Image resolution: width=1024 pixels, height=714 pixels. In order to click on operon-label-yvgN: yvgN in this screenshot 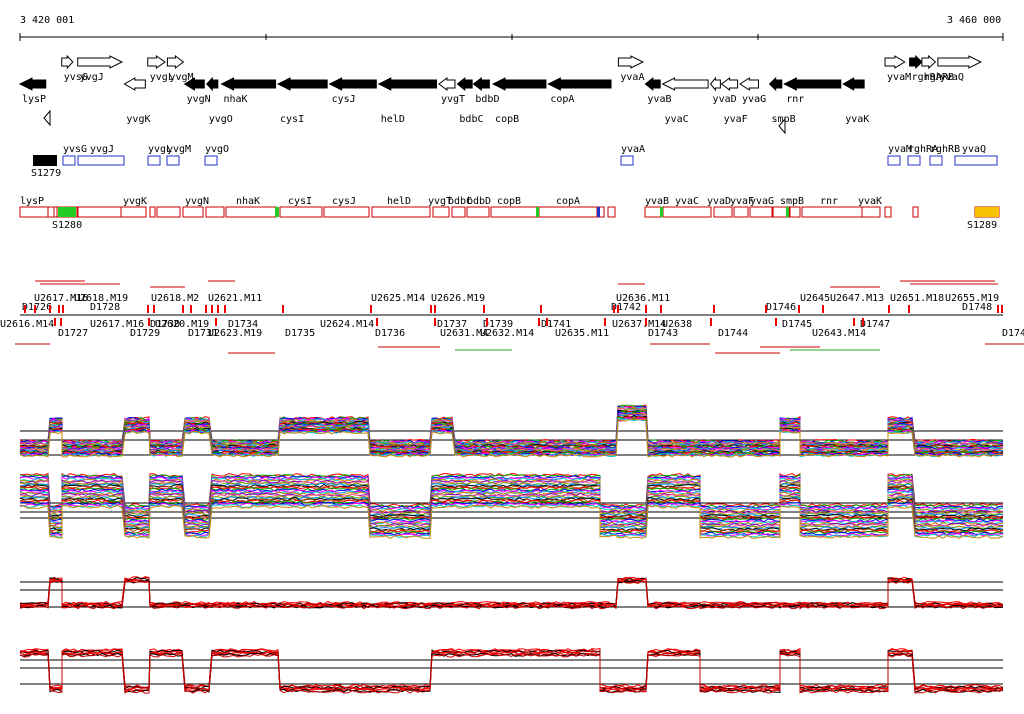, I will do `click(197, 201)`.